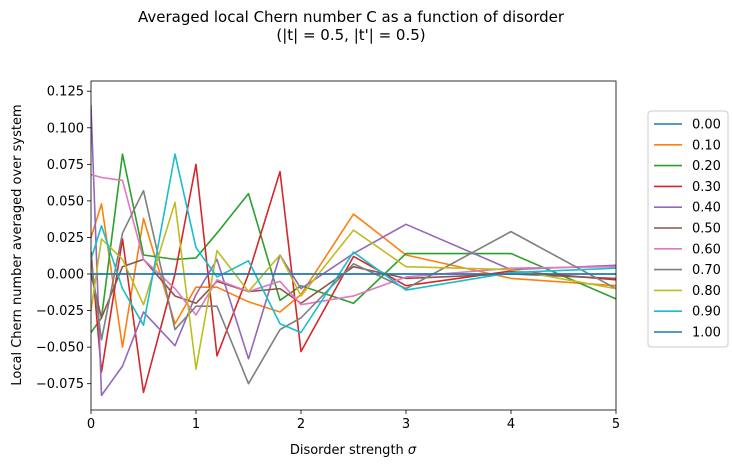 Image resolution: width=732 pixels, height=469 pixels. What do you see at coordinates (65, 201) in the screenshot?
I see `y-tick-label: 0.050` at bounding box center [65, 201].